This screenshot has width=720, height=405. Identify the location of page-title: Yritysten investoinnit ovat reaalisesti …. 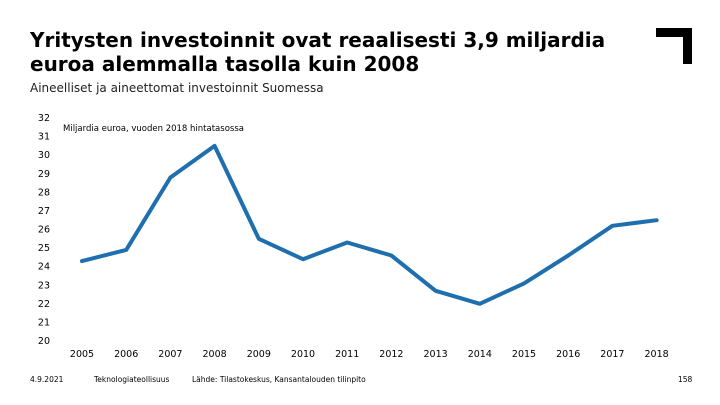
(318, 52).